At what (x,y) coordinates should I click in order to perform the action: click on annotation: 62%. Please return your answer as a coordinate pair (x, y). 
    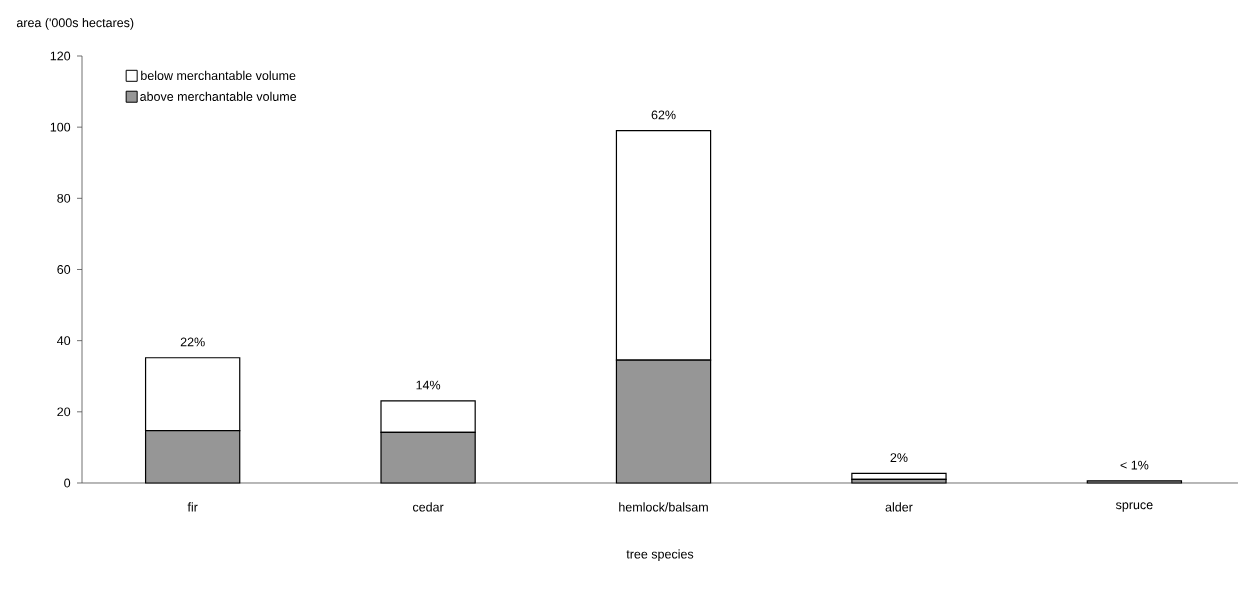
    Looking at the image, I should click on (663, 115).